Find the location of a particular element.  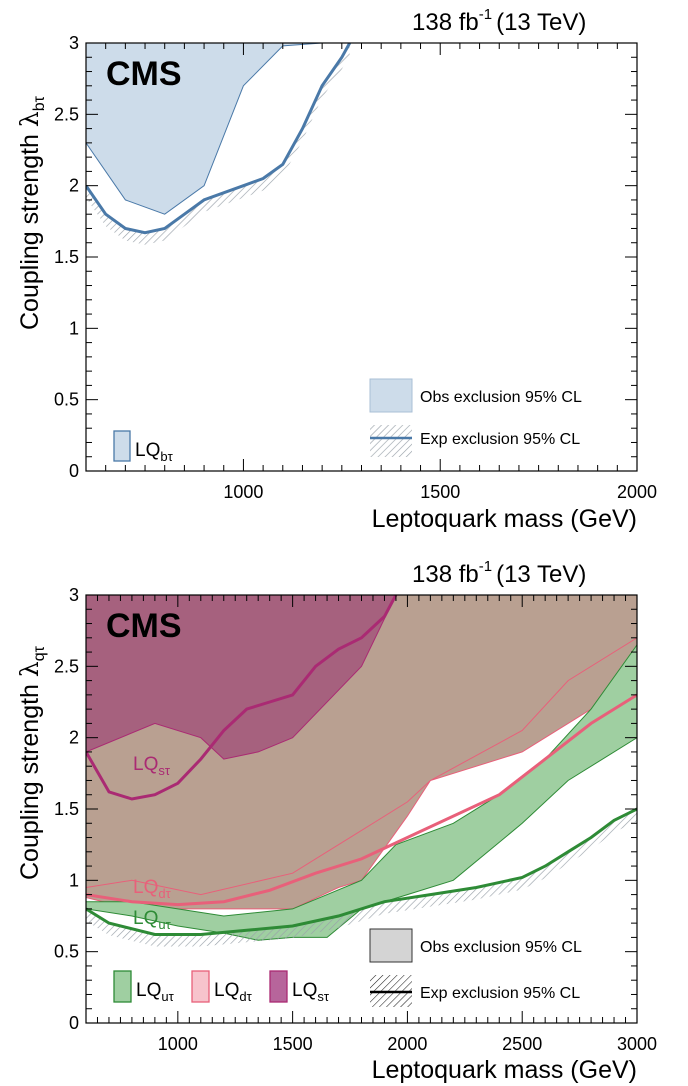

obs-region-lq-stau is located at coordinates (241, 677).